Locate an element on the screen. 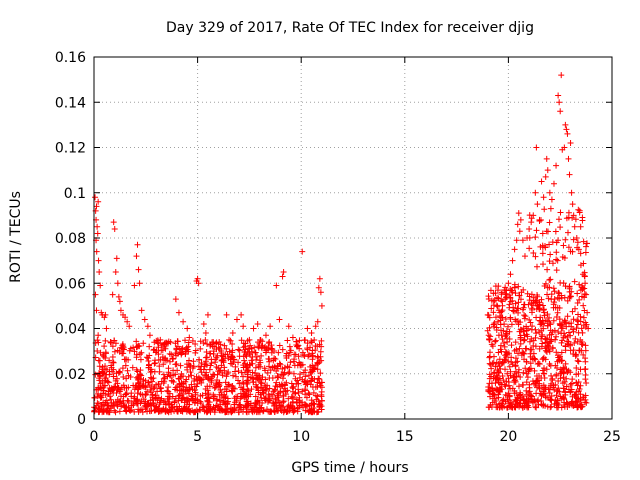 The width and height of the screenshot is (640, 480). x-axis-label: GPS time / hours is located at coordinates (349, 468).